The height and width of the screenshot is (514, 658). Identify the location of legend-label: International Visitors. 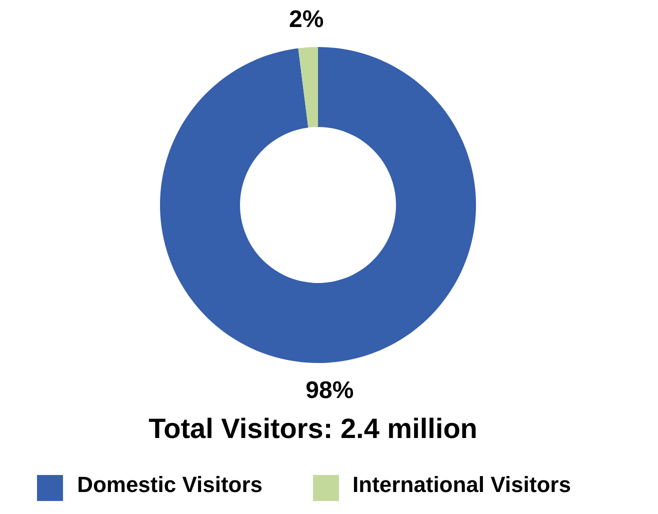
(461, 485).